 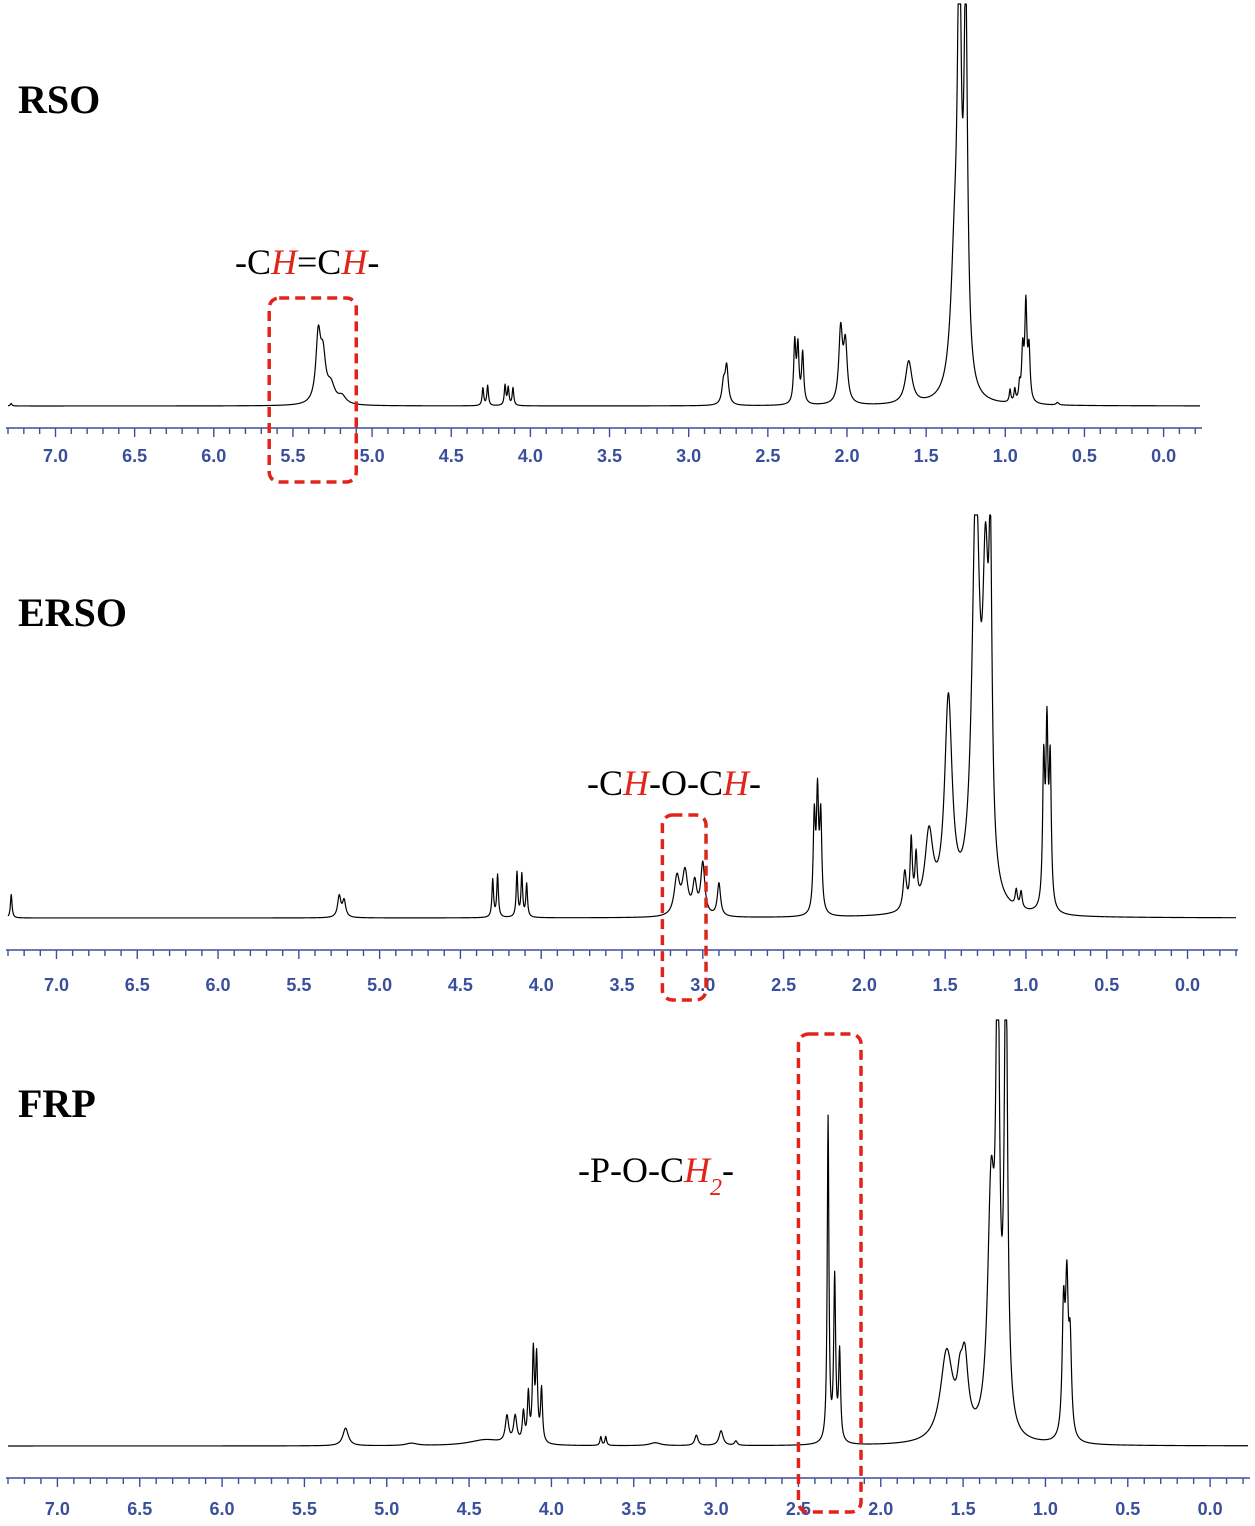 I want to click on annotation-part: -O-C, so click(x=686, y=783).